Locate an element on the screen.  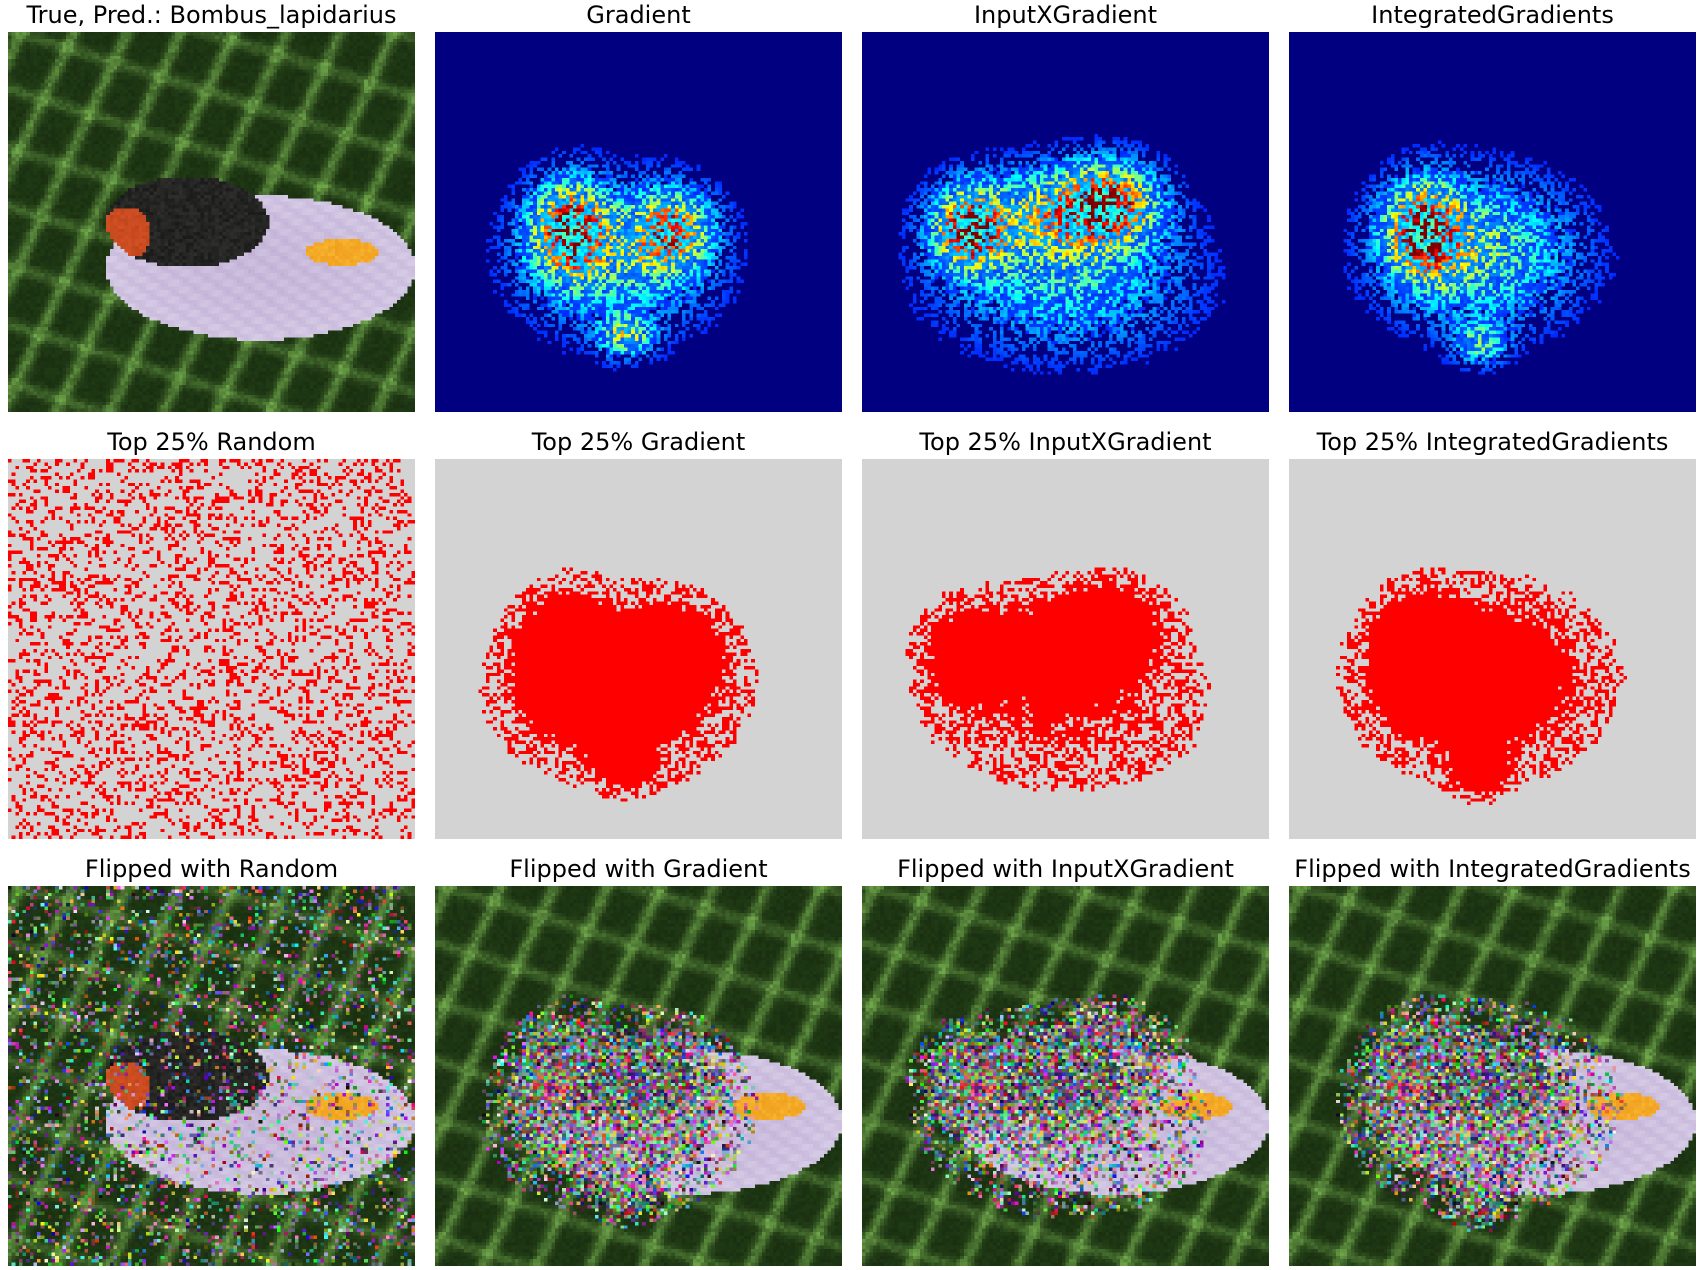
integratedgradients-mask-title: Top 25% IntegratedGradients is located at coordinates (1492, 442).